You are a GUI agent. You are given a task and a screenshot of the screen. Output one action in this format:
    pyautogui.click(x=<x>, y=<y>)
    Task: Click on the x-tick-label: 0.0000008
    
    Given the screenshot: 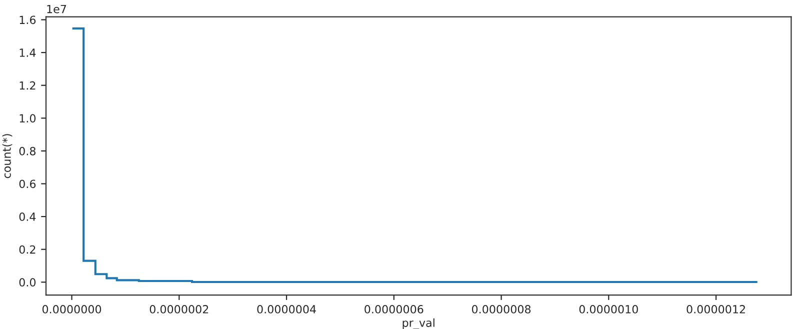 What is the action you would take?
    pyautogui.click(x=501, y=309)
    